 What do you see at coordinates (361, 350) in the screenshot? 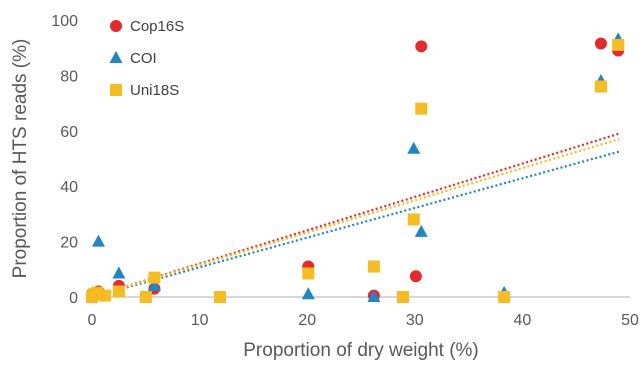
I see `x-axis-title: Proportion of dry weight (%)` at bounding box center [361, 350].